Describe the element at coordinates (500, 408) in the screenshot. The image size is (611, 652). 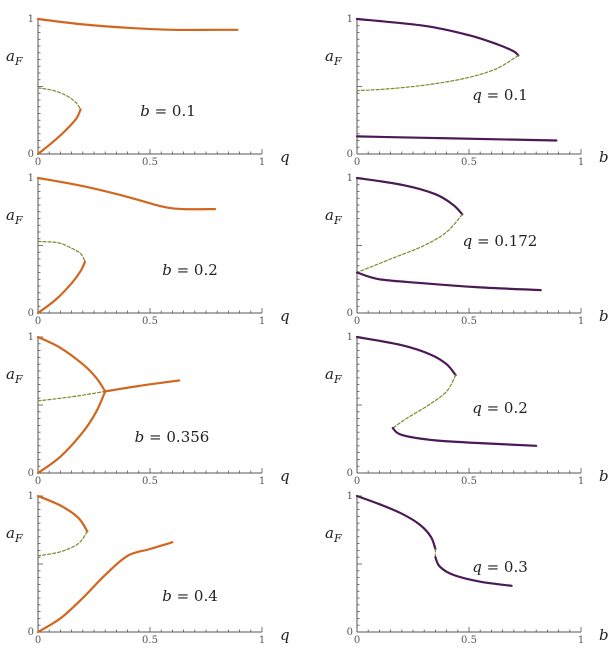
I see `parameter-annotation: q = 0.2` at that location.